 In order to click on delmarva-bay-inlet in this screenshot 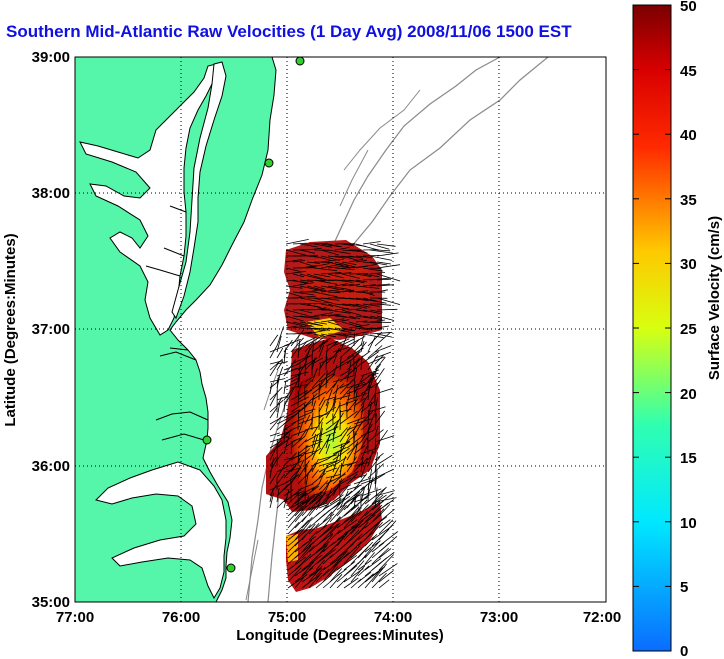, I will do `click(199, 190)`.